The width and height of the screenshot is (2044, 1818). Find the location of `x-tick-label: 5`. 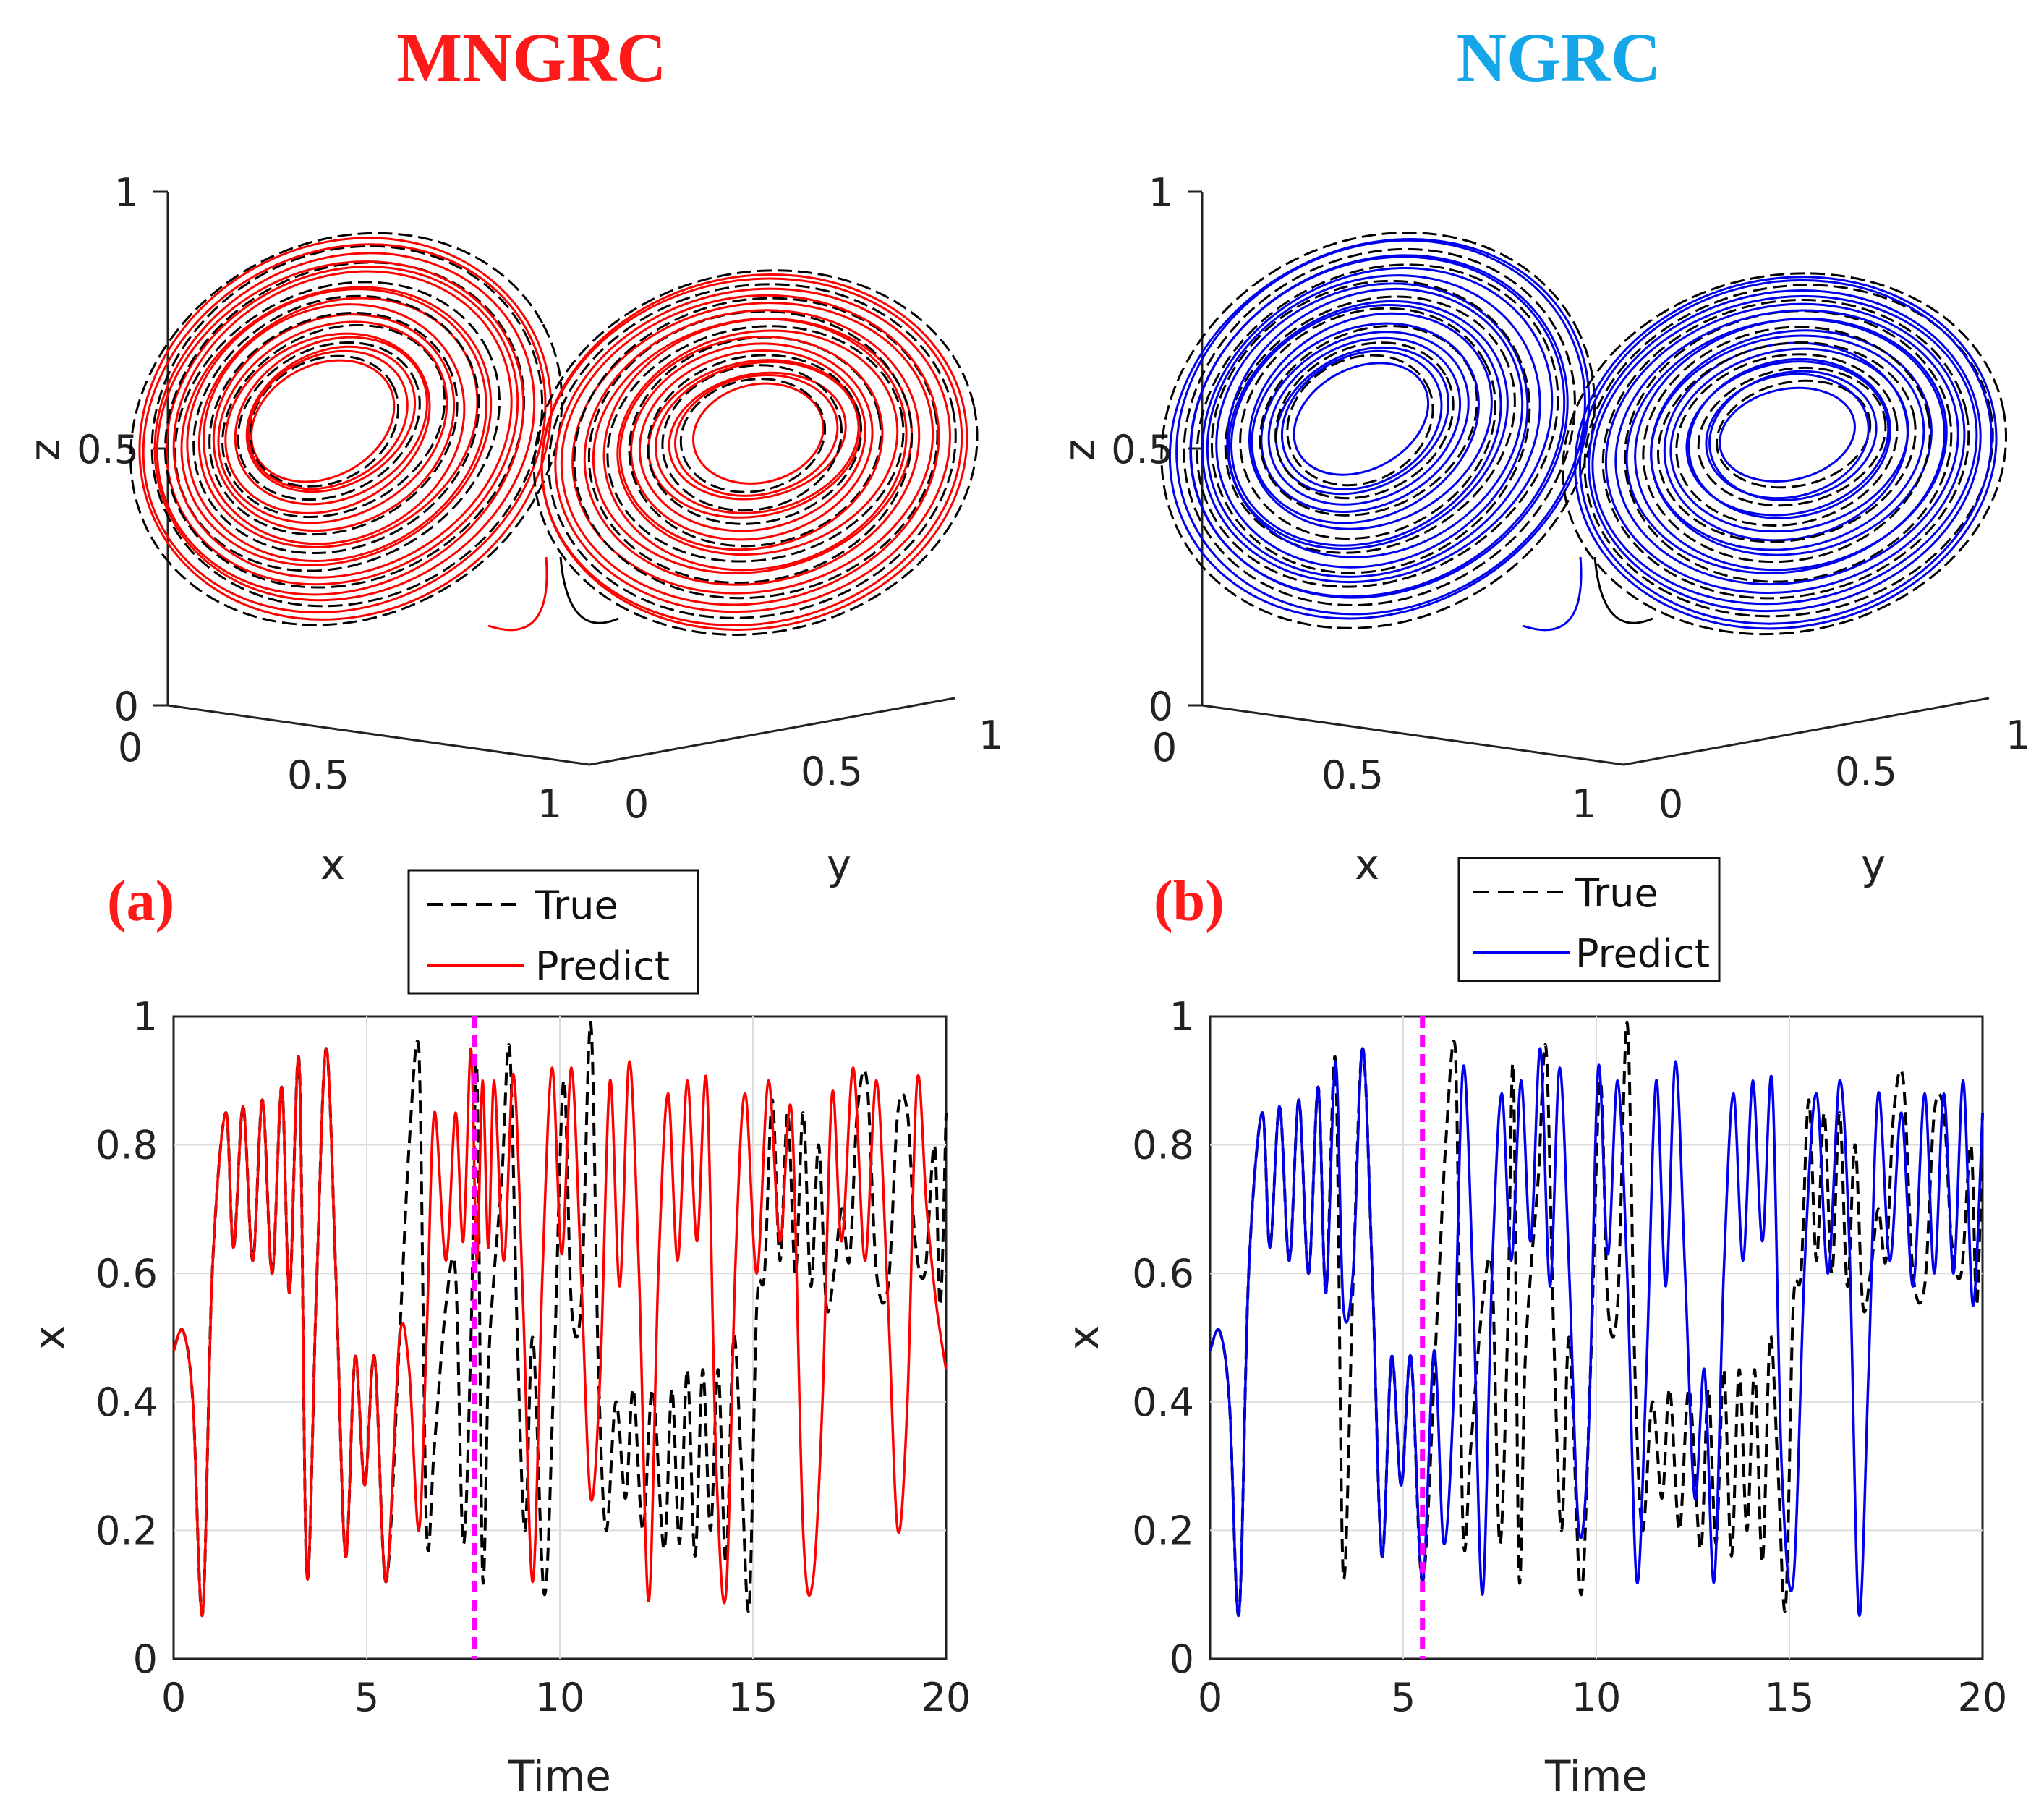

x-tick-label: 5 is located at coordinates (366, 1697).